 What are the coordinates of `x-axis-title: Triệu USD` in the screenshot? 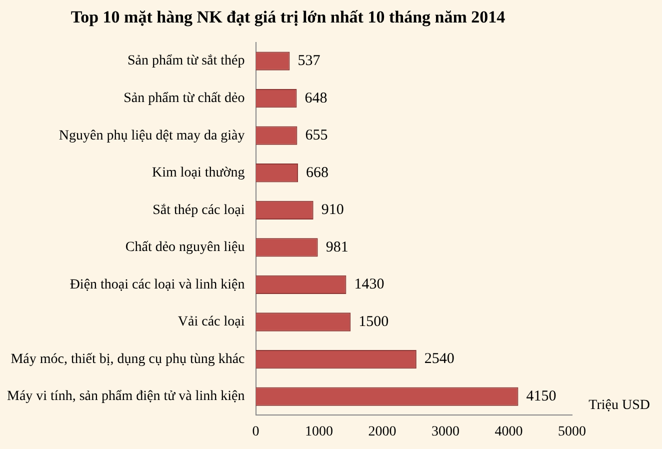 It's located at (619, 405).